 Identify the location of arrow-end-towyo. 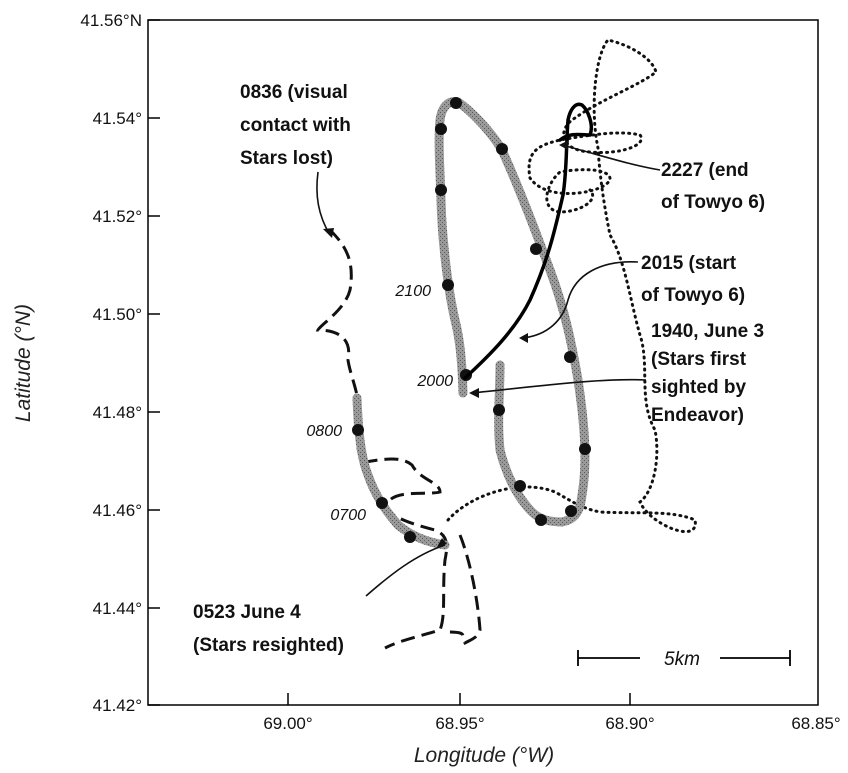
(611, 157).